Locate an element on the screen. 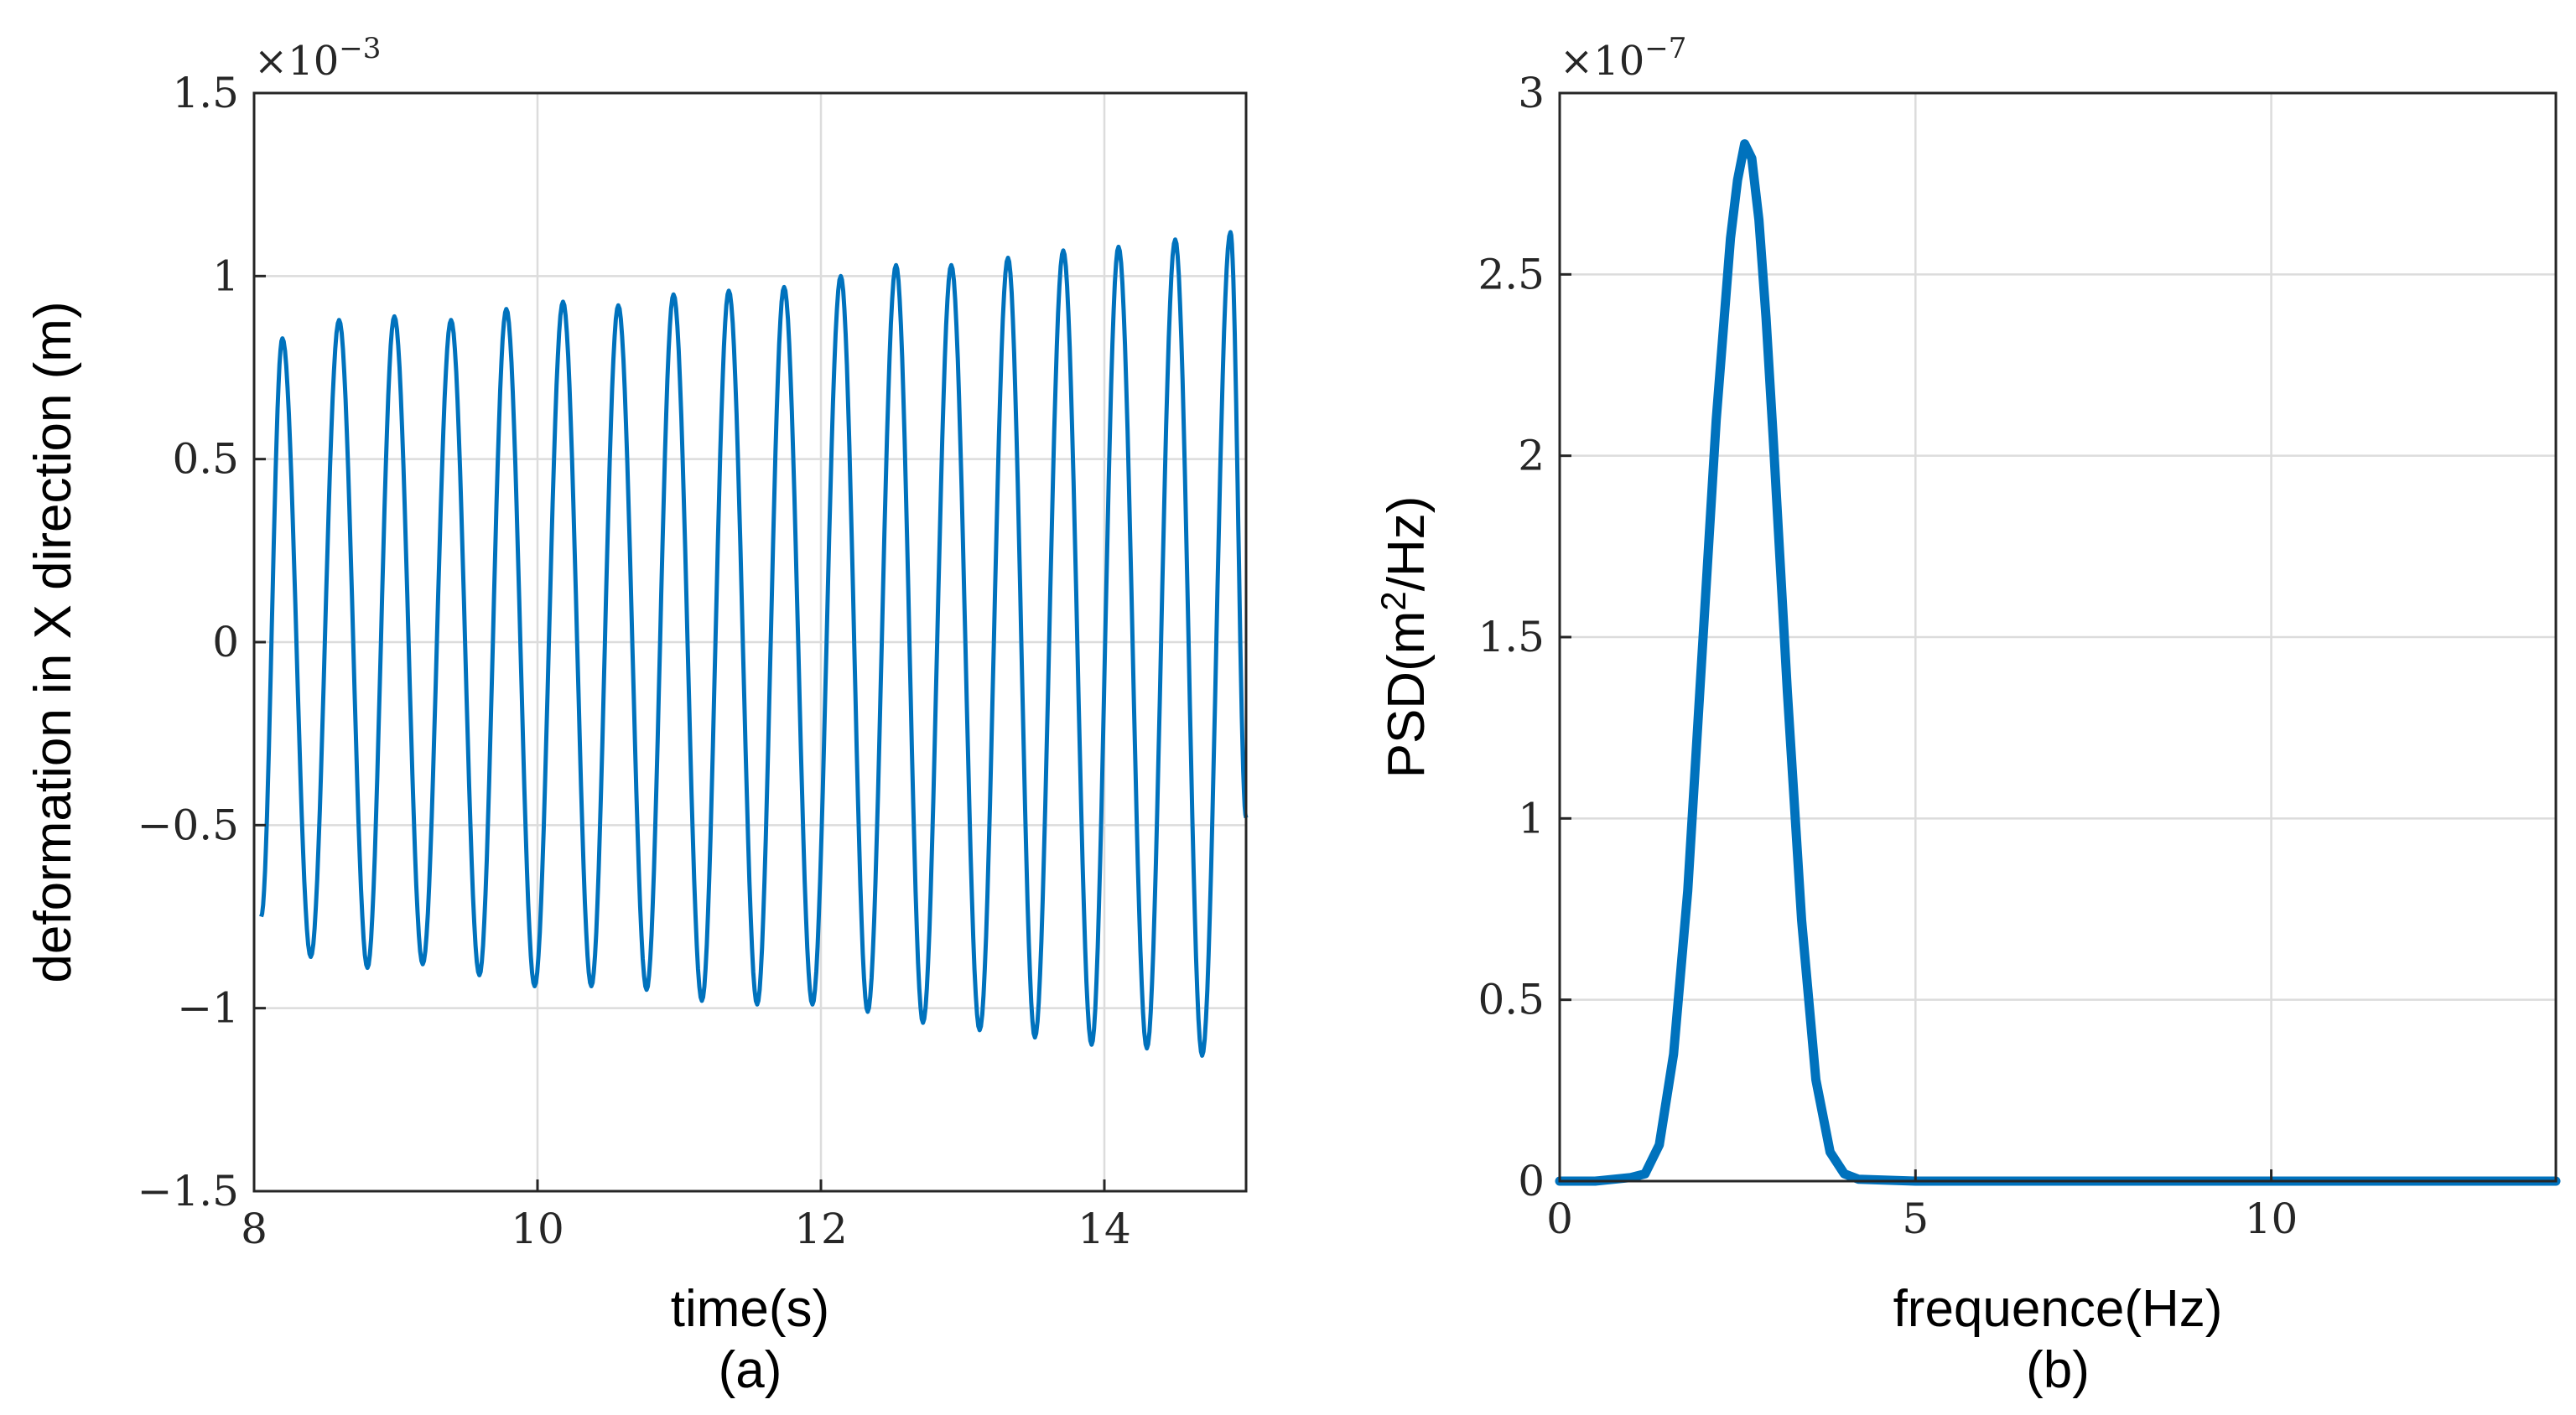 This screenshot has width=2576, height=1415. panel-b-x-label: frequence(Hz) is located at coordinates (2058, 1309).